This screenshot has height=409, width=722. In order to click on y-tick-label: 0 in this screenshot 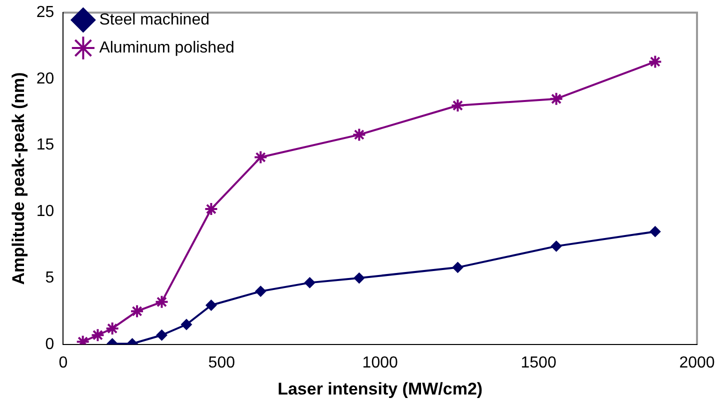, I will do `click(49, 344)`.